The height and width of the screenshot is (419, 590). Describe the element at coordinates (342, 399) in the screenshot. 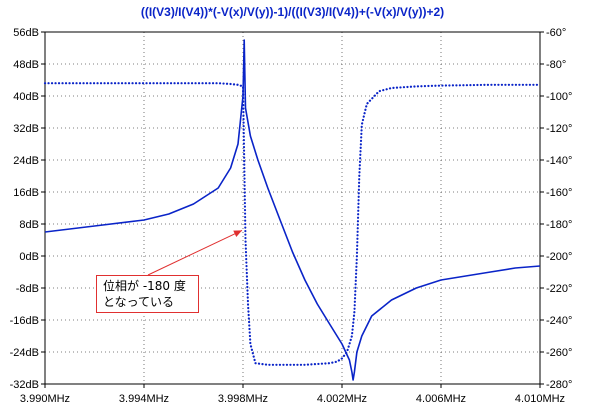

I see `x-tick-label: 4.002MHz` at that location.